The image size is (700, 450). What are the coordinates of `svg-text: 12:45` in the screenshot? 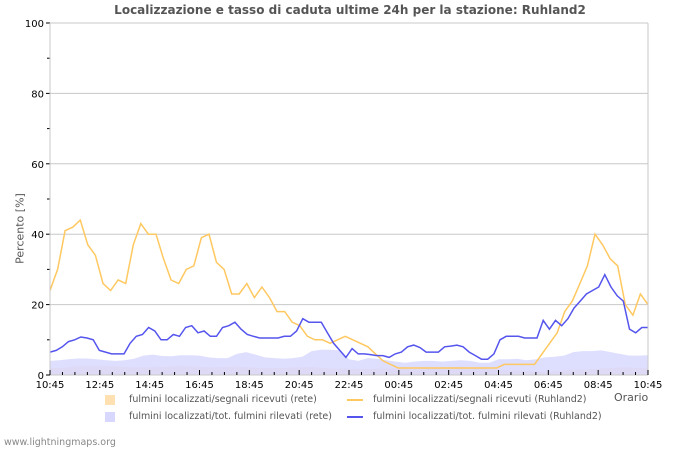 It's located at (99, 385).